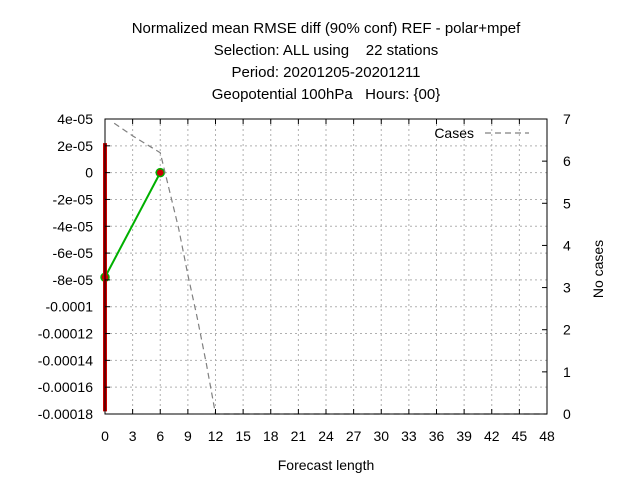  Describe the element at coordinates (326, 94) in the screenshot. I see `title-line-4: Geopotential 100hPa Hours: {00}` at that location.